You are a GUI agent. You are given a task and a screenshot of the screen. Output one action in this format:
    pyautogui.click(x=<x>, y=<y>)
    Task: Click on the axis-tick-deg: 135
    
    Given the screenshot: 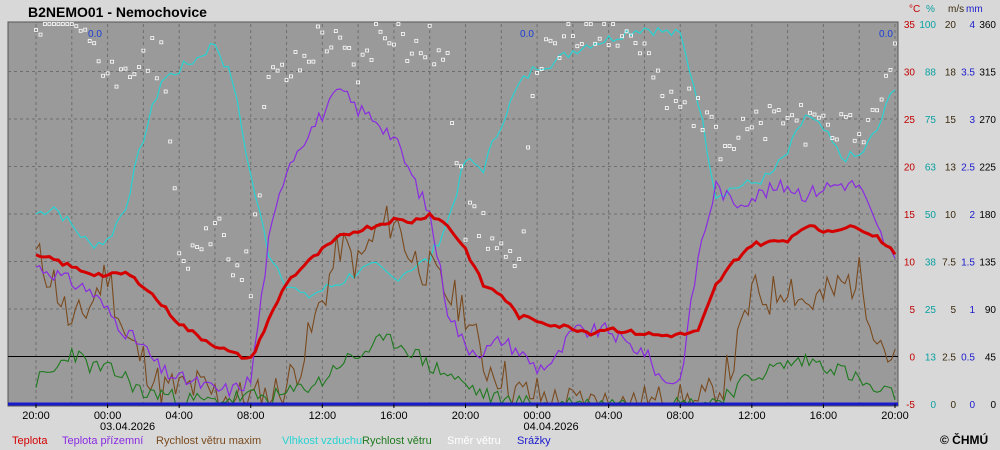 What is the action you would take?
    pyautogui.click(x=987, y=263)
    